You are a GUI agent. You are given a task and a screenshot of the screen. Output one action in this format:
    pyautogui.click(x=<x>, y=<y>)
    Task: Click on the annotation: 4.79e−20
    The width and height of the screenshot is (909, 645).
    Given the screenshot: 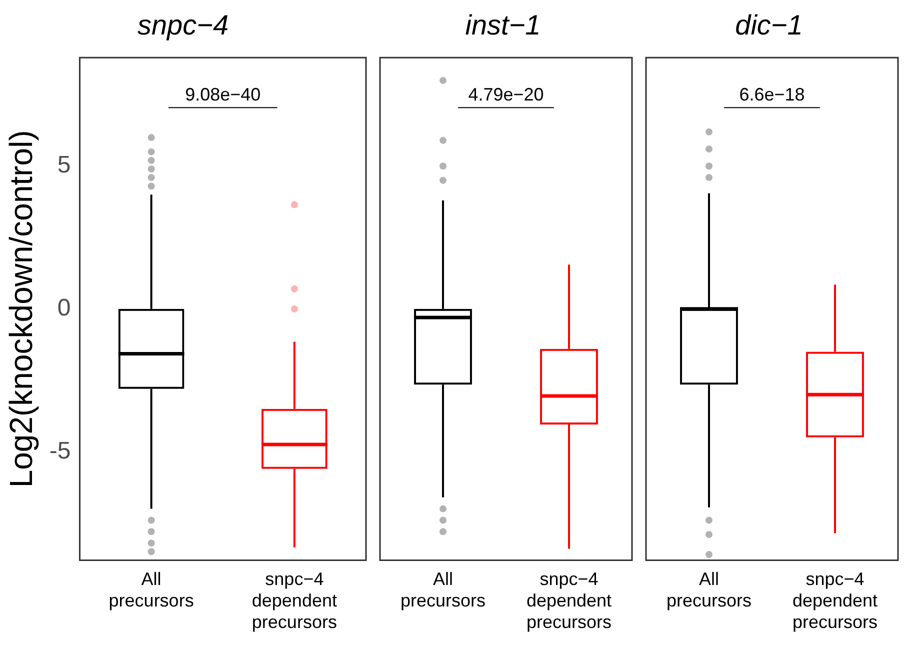 What is the action you would take?
    pyautogui.click(x=506, y=94)
    